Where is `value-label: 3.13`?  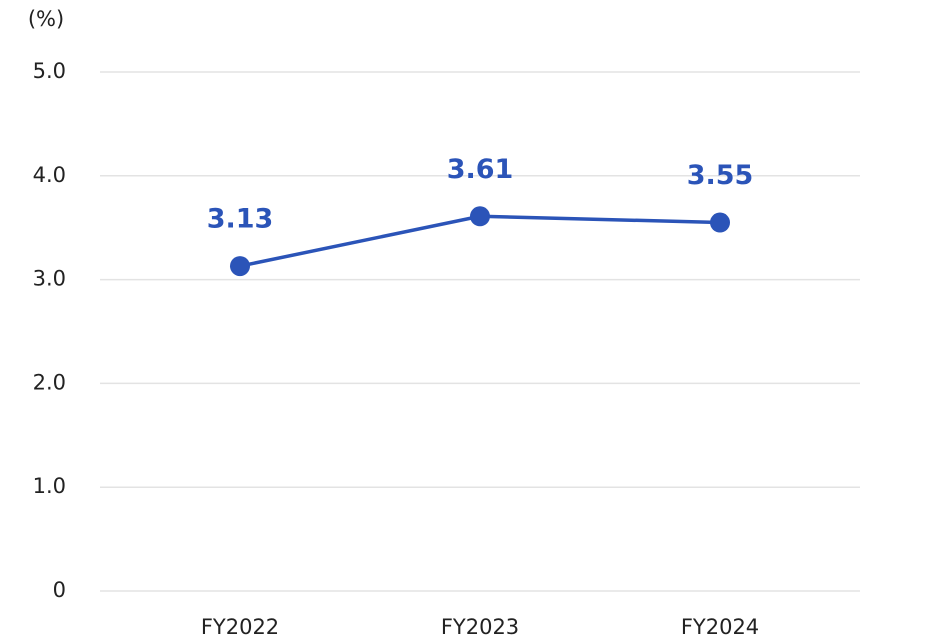 value-label: 3.13 is located at coordinates (240, 219).